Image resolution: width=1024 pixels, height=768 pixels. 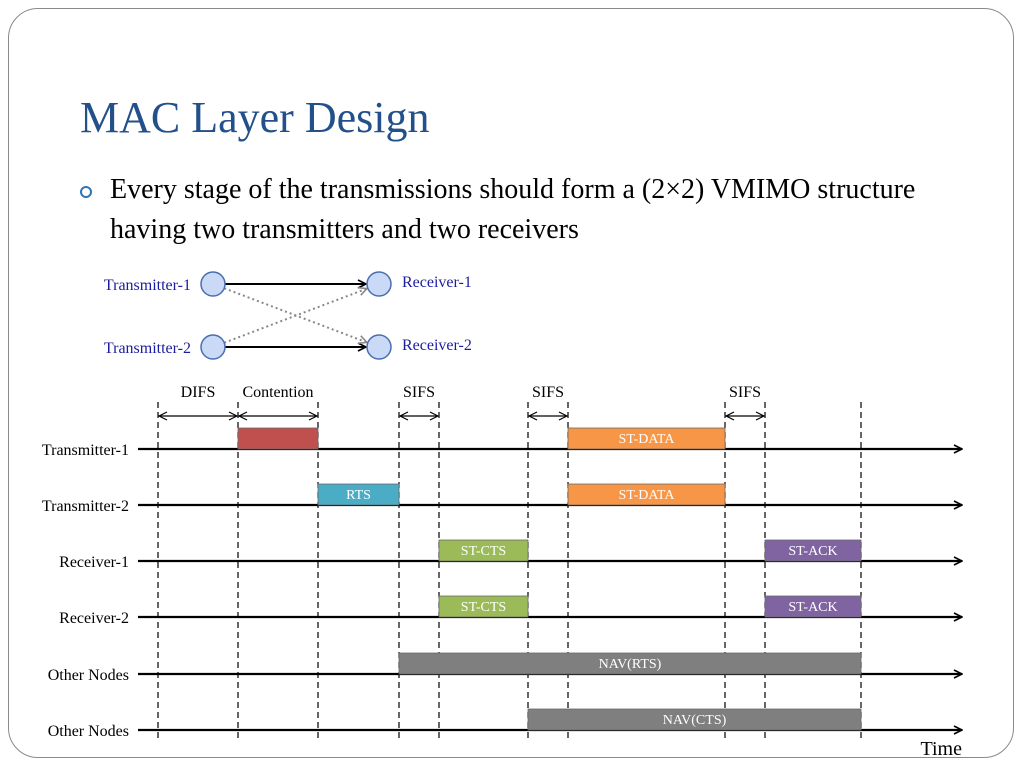 I want to click on frame-label: NAV(RTS), so click(x=630, y=664).